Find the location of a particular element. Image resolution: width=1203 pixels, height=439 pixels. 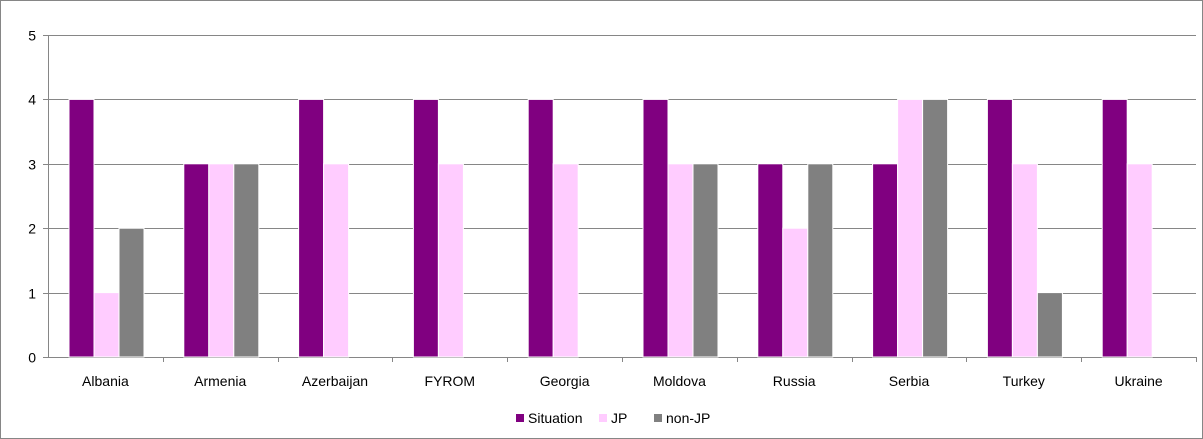

legend-swatch-jp is located at coordinates (603, 418).